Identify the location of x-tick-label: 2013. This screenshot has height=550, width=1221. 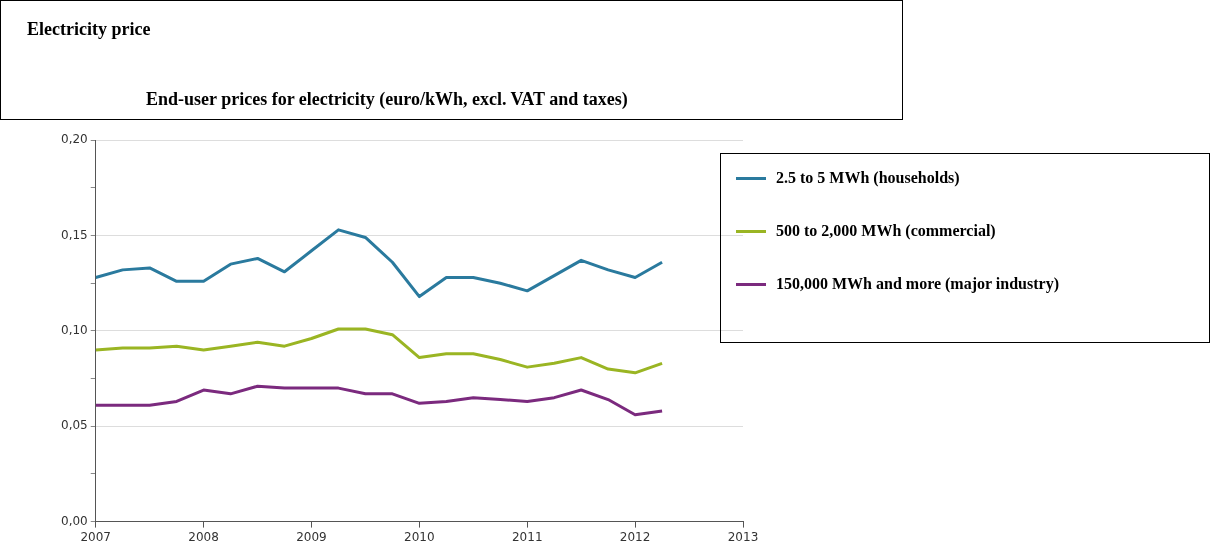
(743, 536).